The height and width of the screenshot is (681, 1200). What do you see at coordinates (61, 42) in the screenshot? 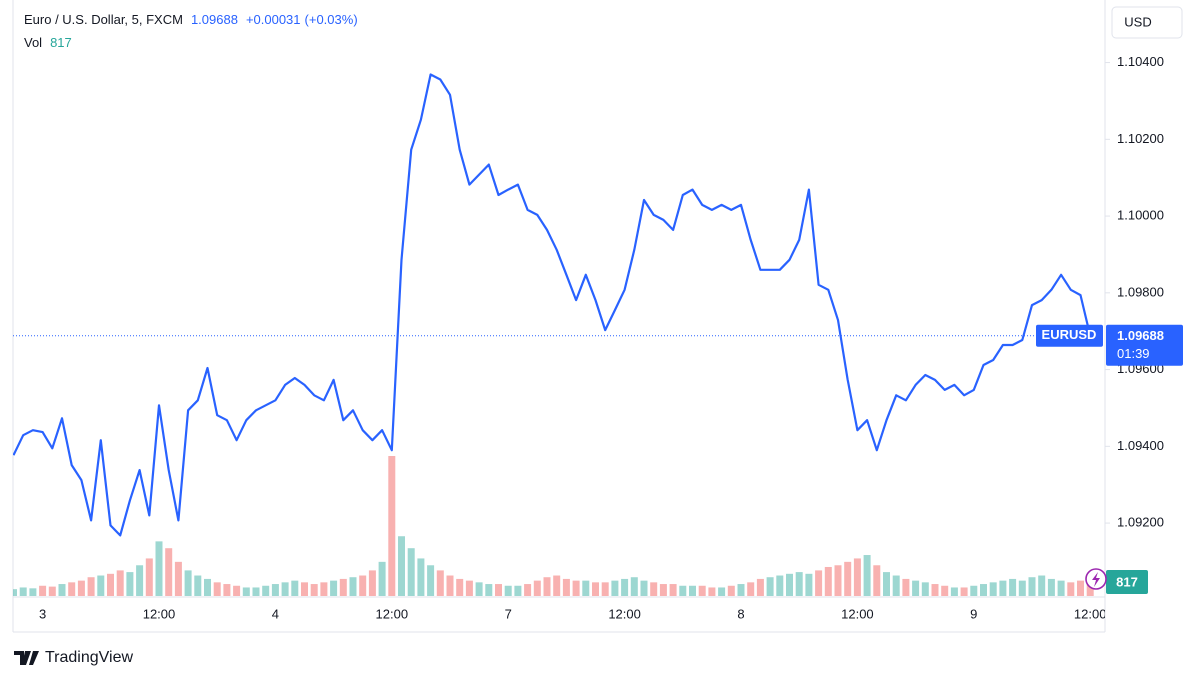
I see `volume-last: 817` at bounding box center [61, 42].